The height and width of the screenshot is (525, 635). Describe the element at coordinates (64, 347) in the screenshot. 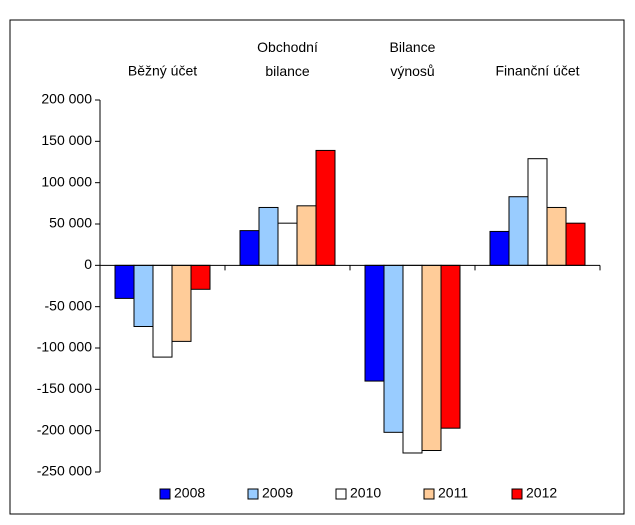

I see `y-tick-label: -100 000` at that location.